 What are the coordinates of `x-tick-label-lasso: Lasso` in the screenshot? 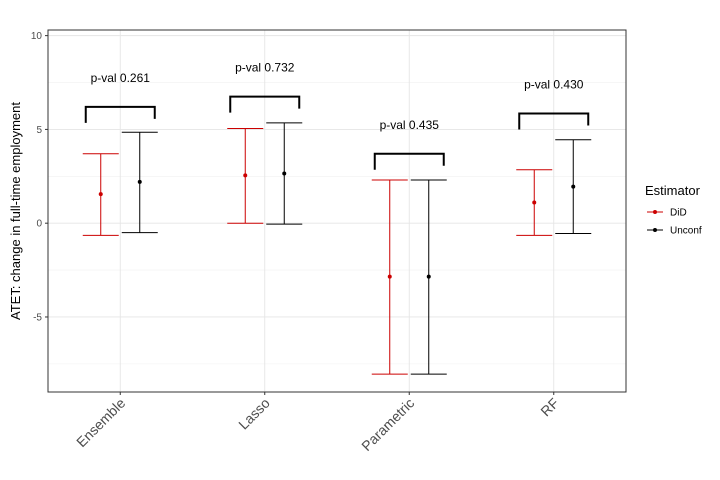 It's located at (254, 414).